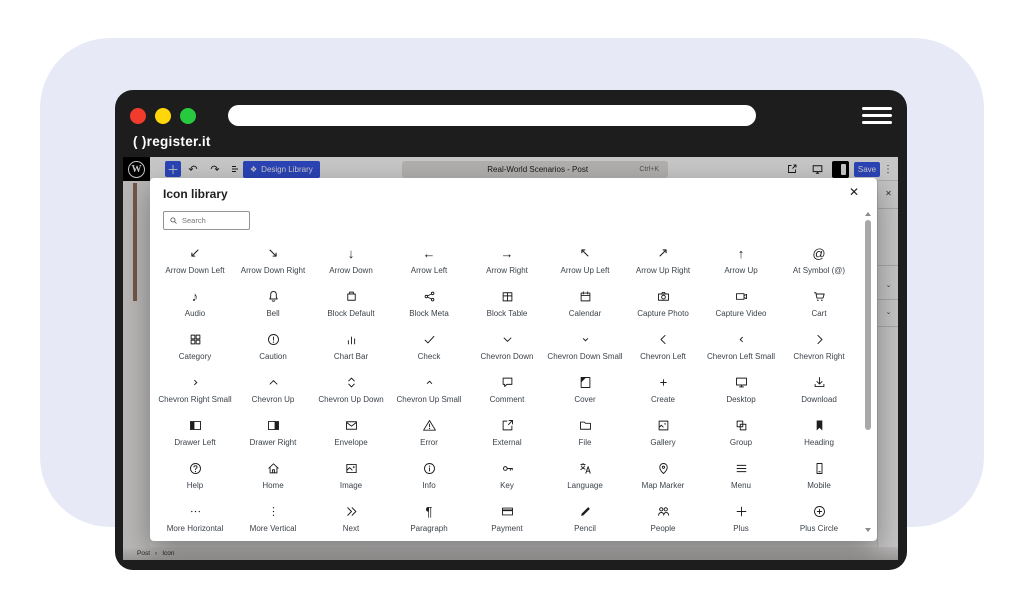  What do you see at coordinates (195, 433) in the screenshot?
I see `icon-cell-drawer-left: Drawer Left` at bounding box center [195, 433].